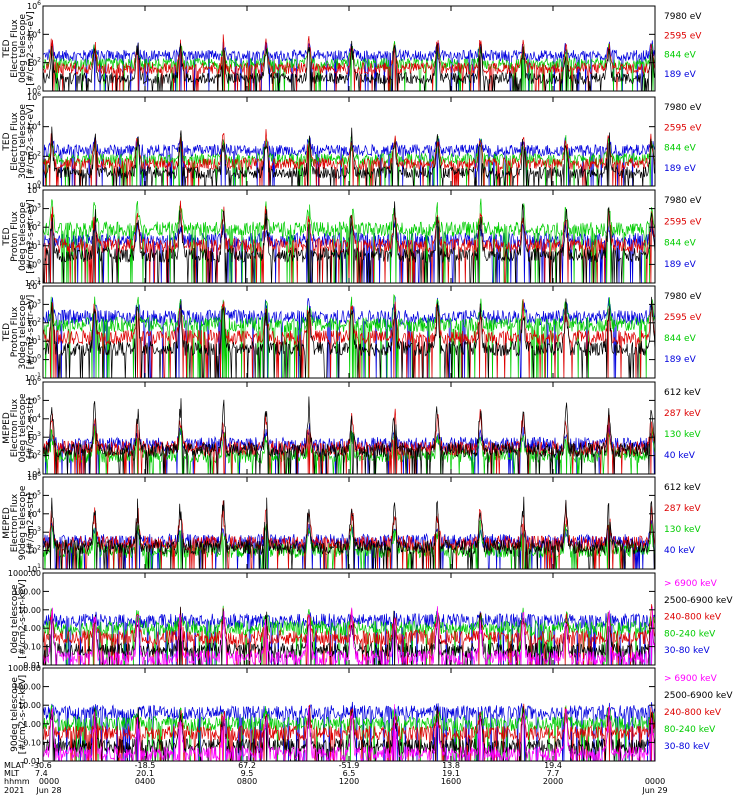  I want to click on x-tick-label-mlt: 19.1, so click(451, 773).